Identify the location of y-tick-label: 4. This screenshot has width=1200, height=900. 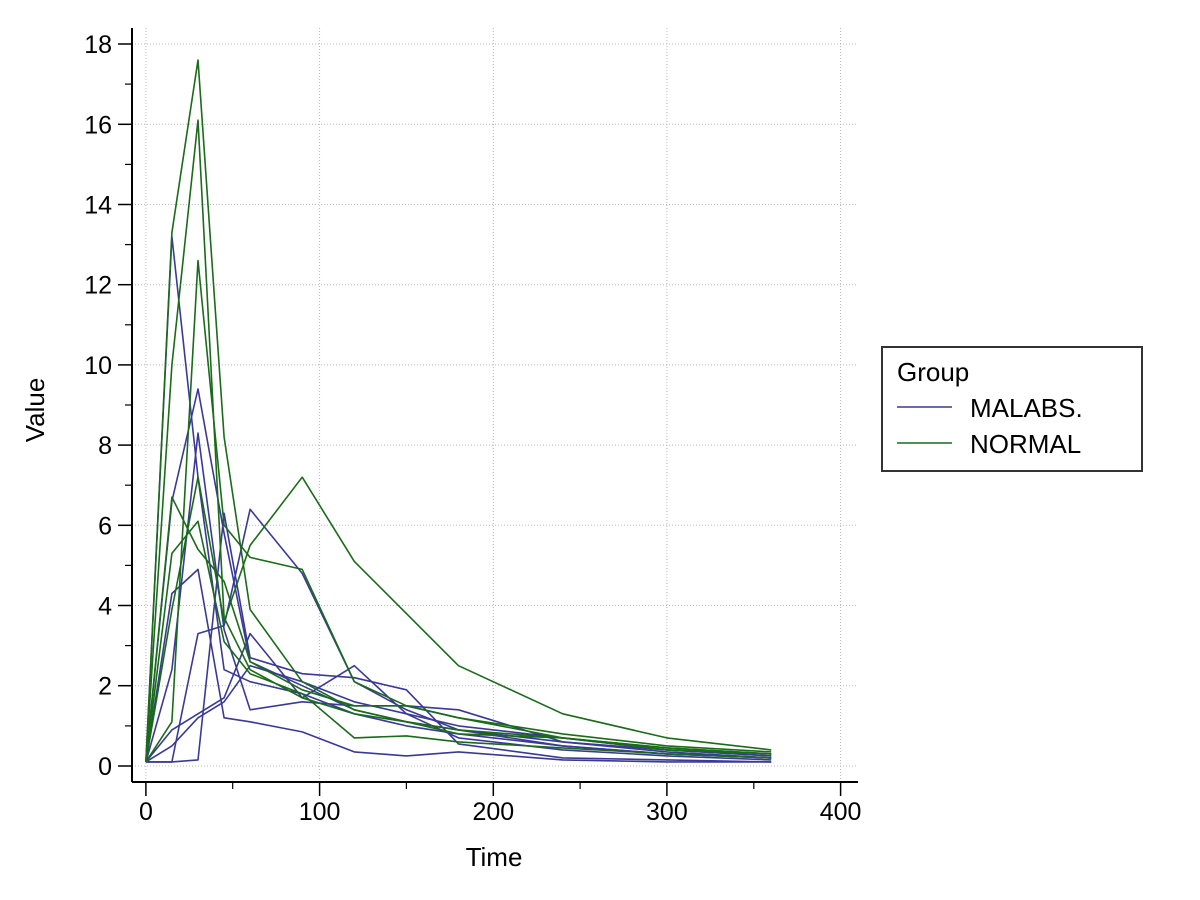
(105, 607).